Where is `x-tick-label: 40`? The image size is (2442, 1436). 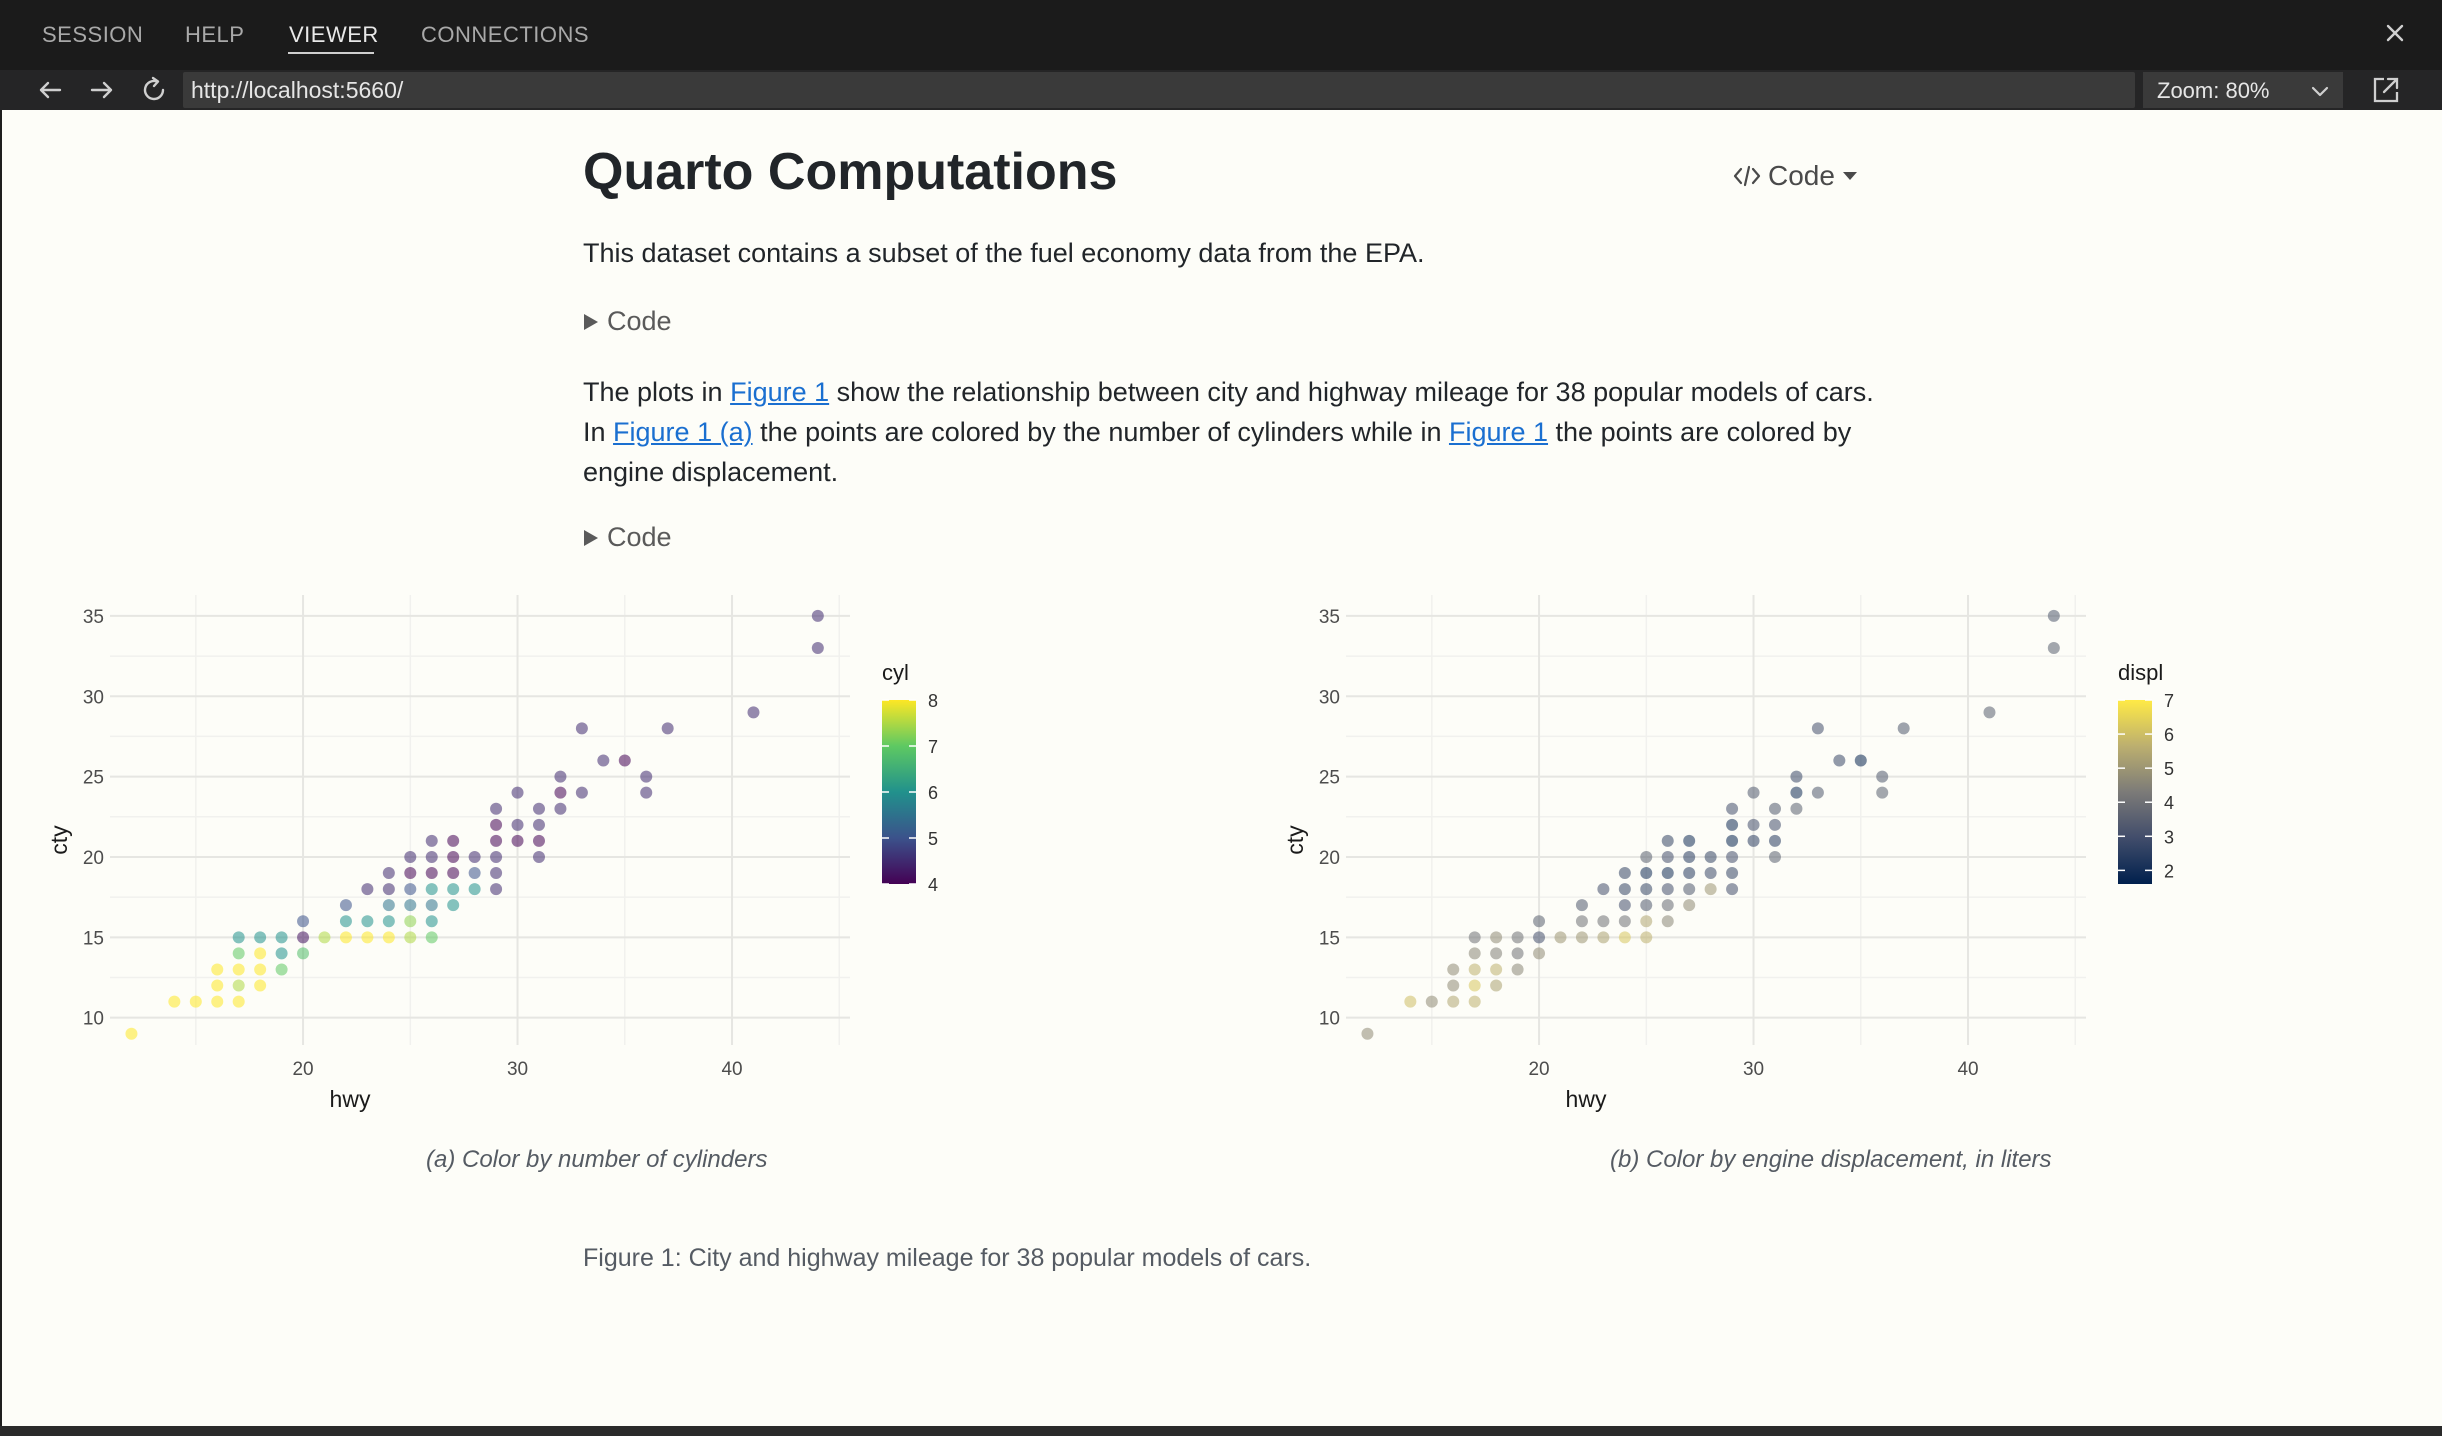
x-tick-label: 40 is located at coordinates (731, 1069).